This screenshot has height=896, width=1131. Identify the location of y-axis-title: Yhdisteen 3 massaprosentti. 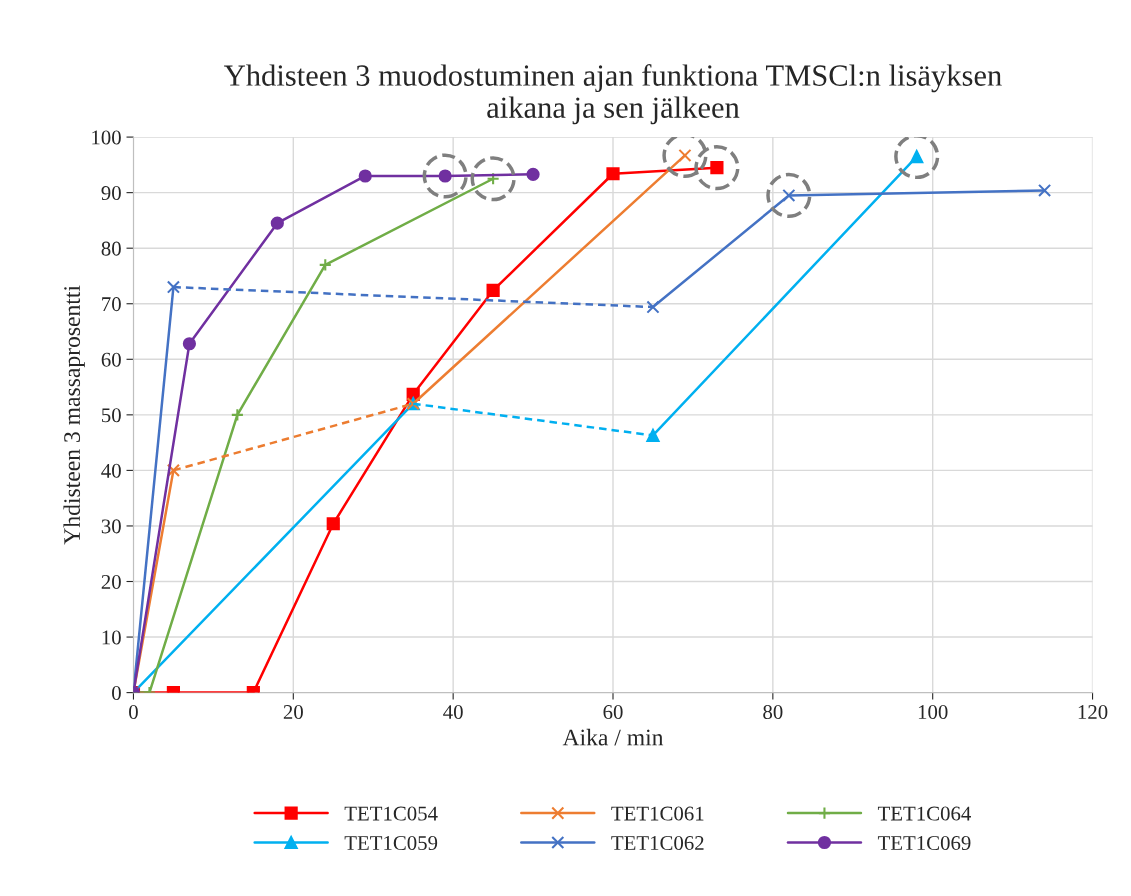
(74, 415).